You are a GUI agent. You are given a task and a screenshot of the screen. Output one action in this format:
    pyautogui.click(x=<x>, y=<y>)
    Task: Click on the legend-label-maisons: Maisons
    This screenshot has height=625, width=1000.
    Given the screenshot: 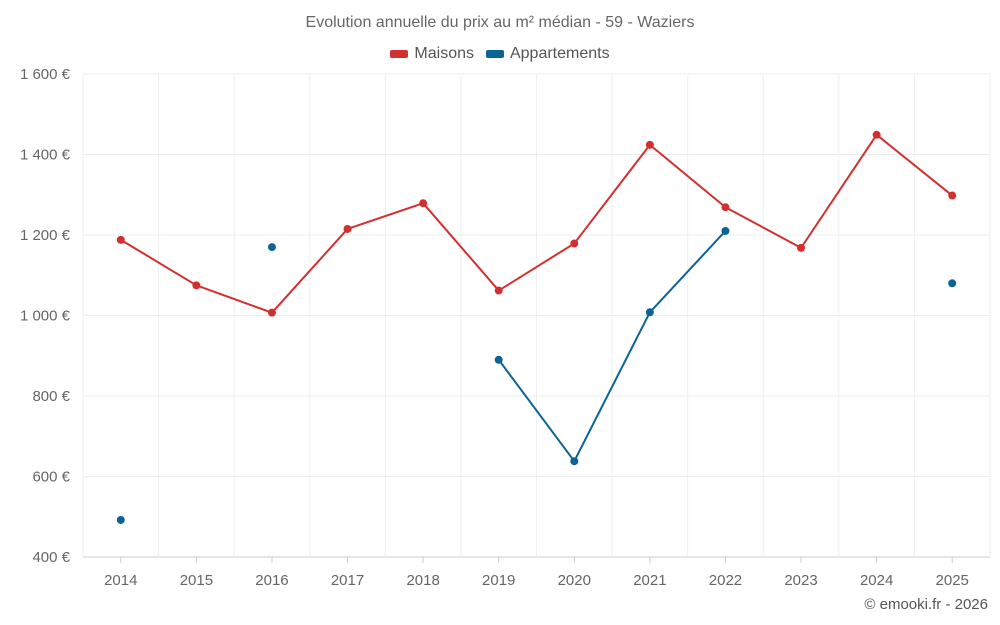 What is the action you would take?
    pyautogui.click(x=444, y=53)
    